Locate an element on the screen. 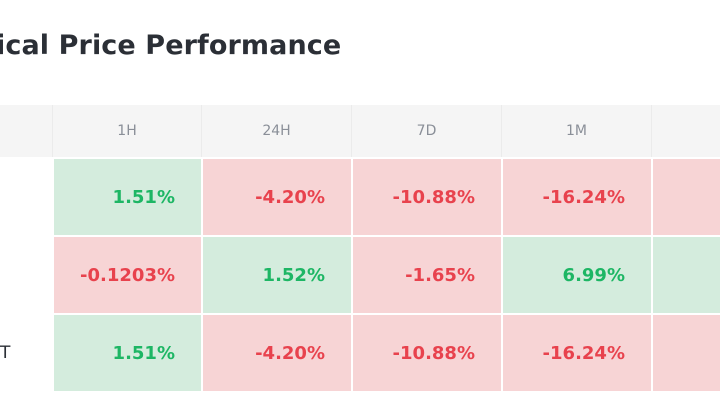 Image resolution: width=720 pixels, height=405 pixels. table-header-row: 1H 24H 7D 1M 3 is located at coordinates (360, 131).